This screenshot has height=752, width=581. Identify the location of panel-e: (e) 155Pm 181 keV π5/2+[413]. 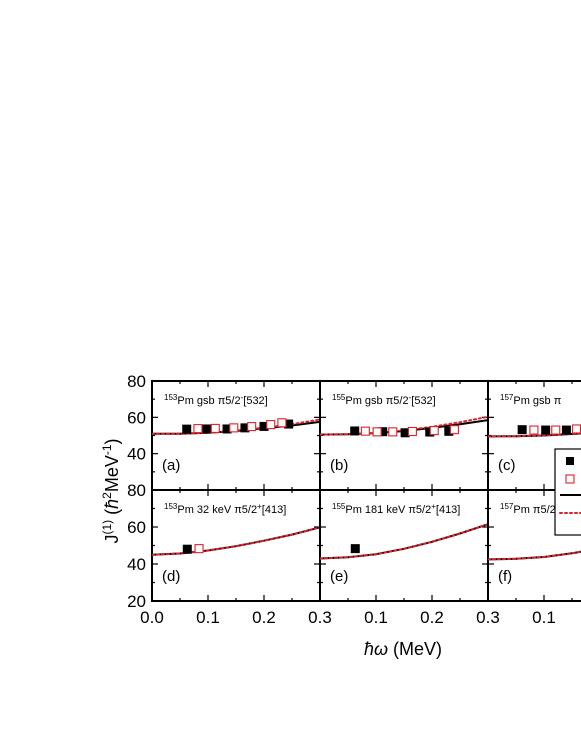
(404, 545).